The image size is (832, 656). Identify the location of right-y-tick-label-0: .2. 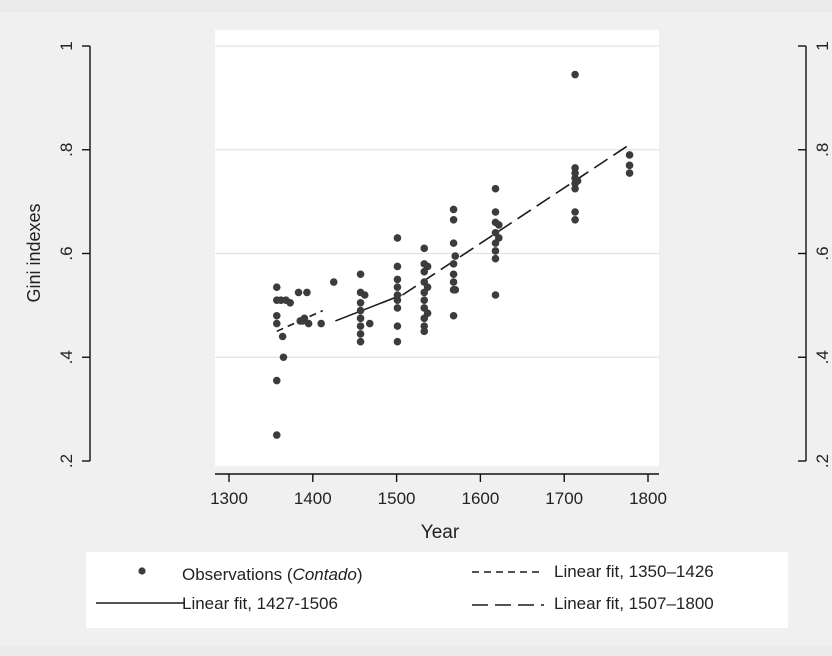
(822, 461).